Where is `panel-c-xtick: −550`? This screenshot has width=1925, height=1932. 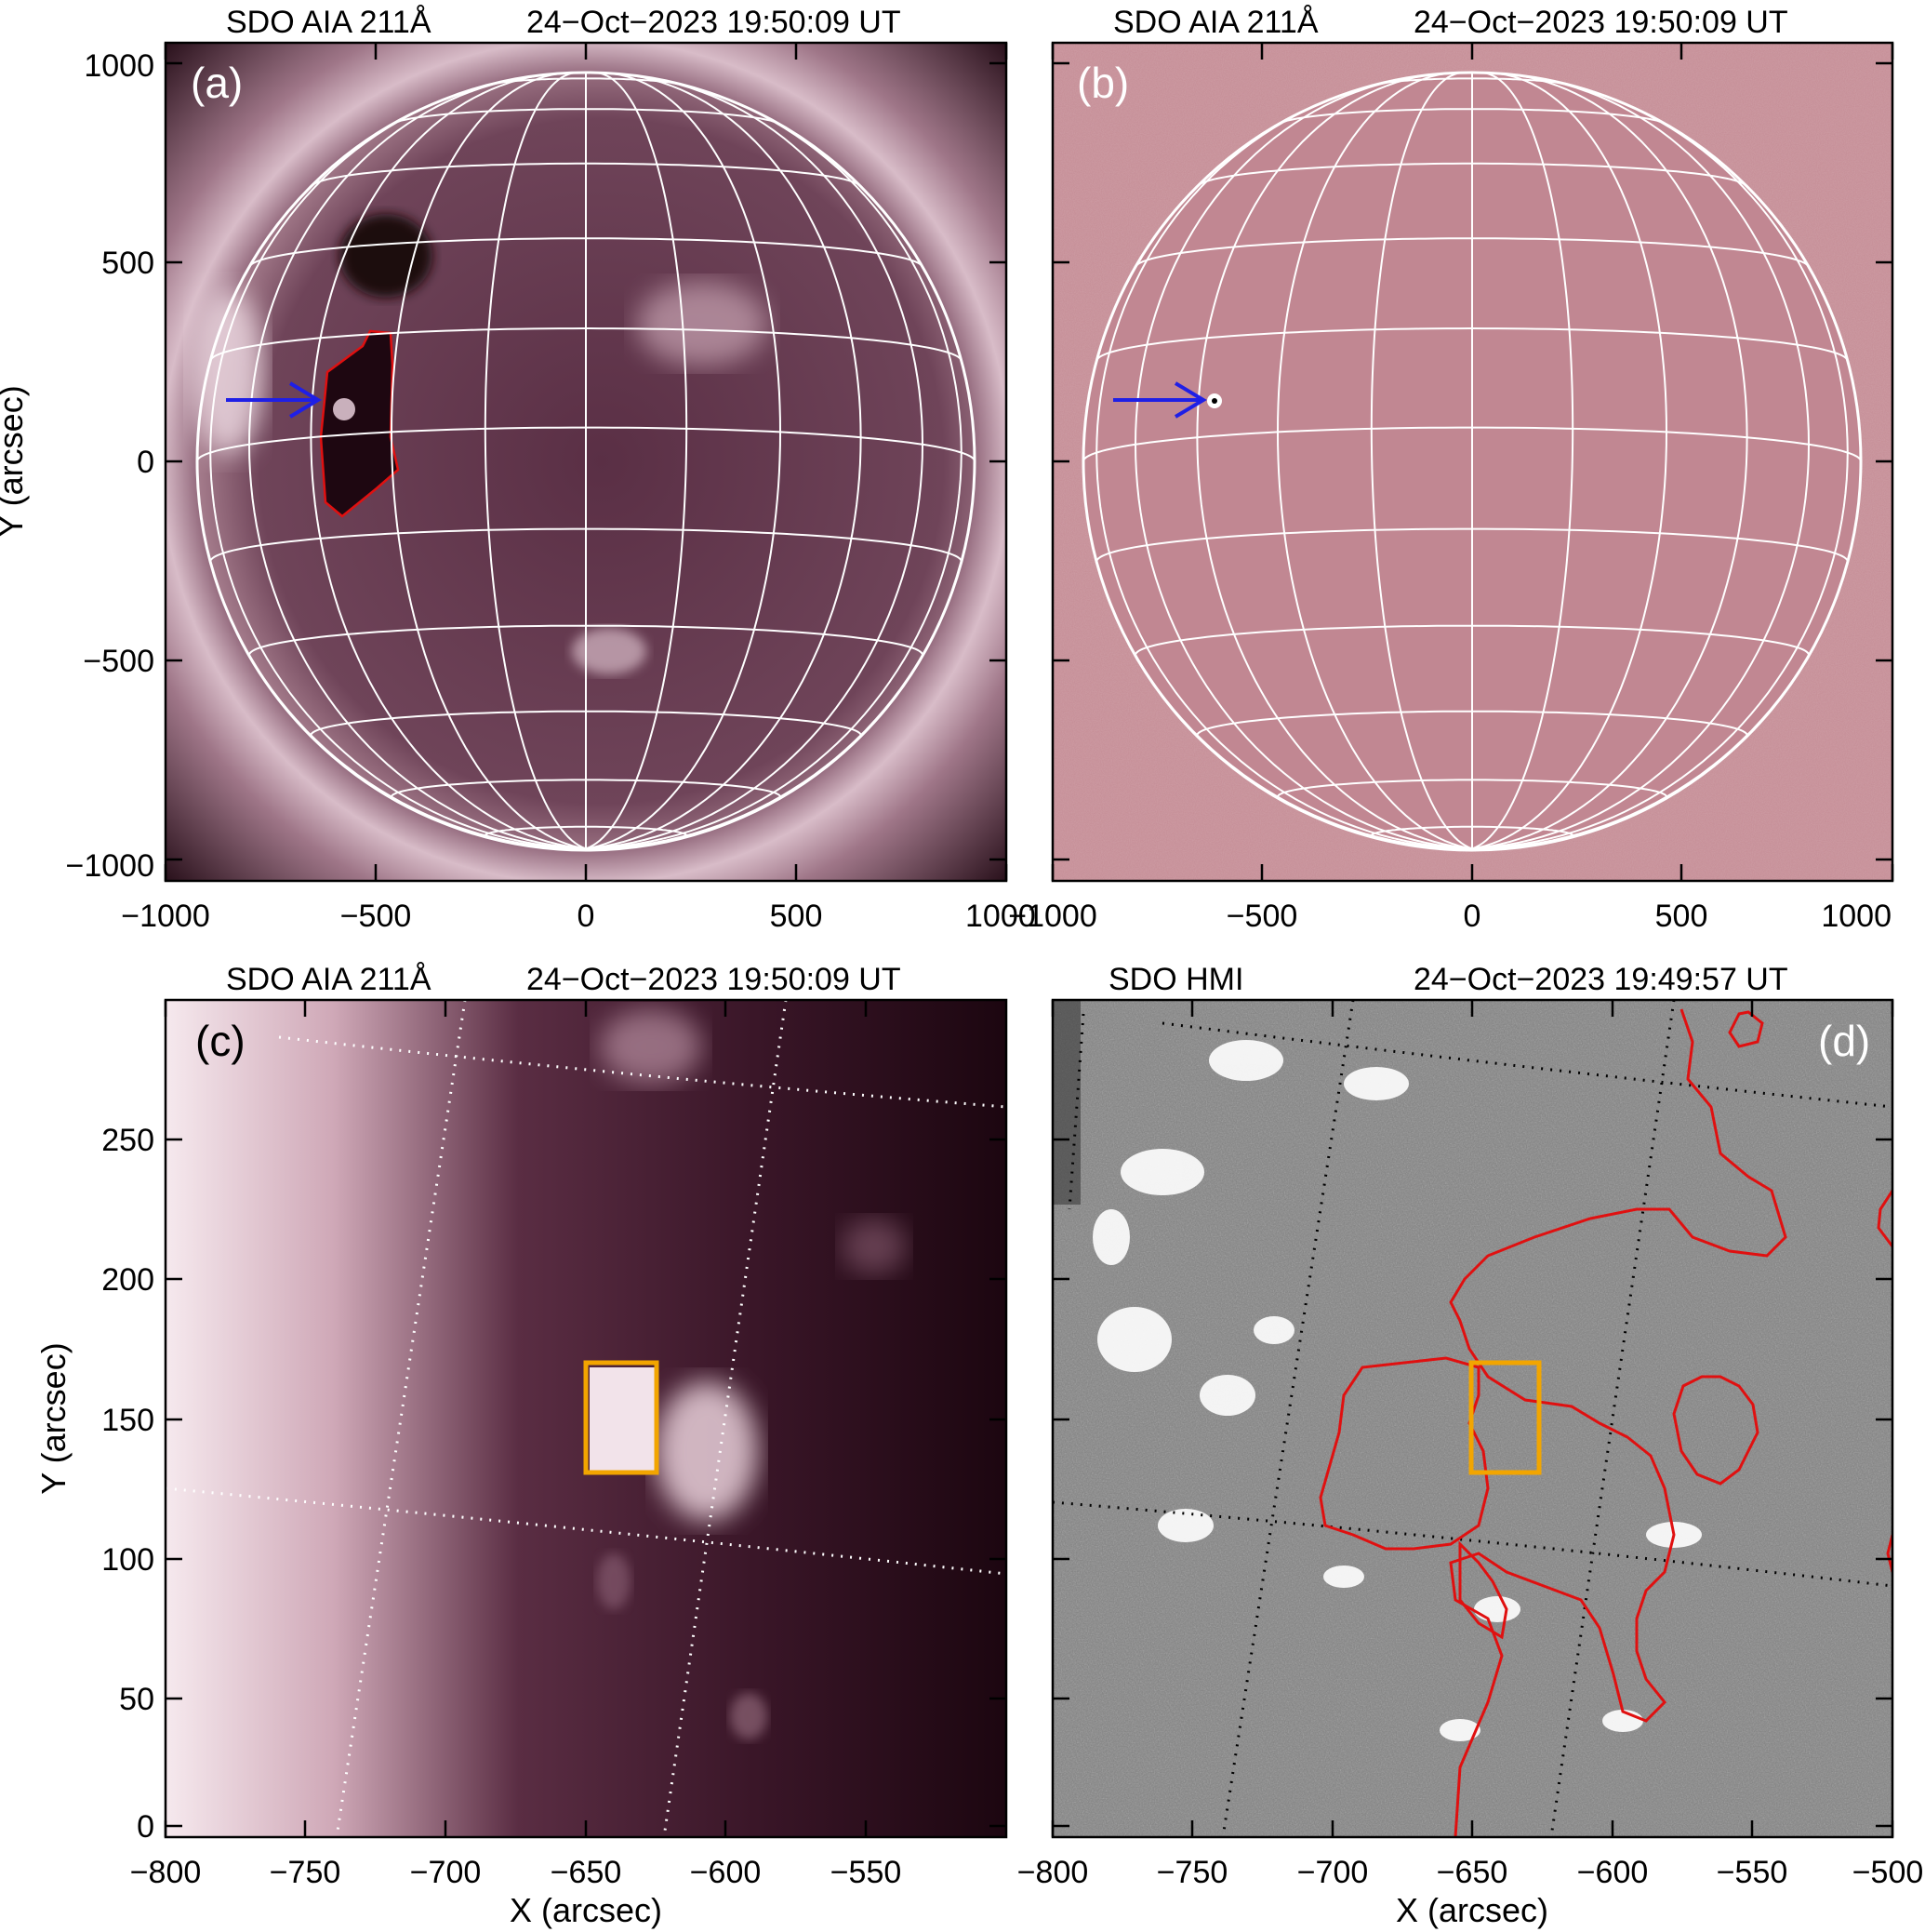 panel-c-xtick: −550 is located at coordinates (866, 1872).